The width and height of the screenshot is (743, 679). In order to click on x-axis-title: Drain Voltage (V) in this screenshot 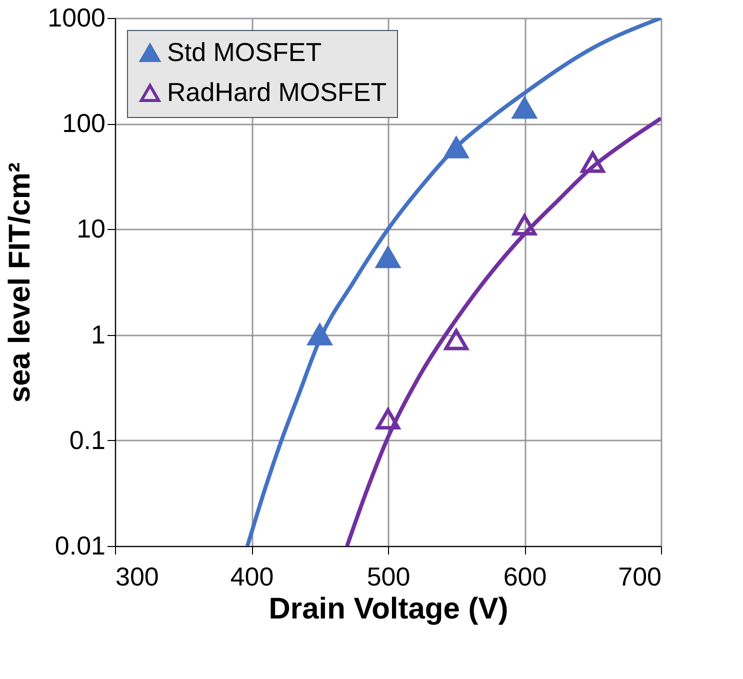, I will do `click(388, 609)`.